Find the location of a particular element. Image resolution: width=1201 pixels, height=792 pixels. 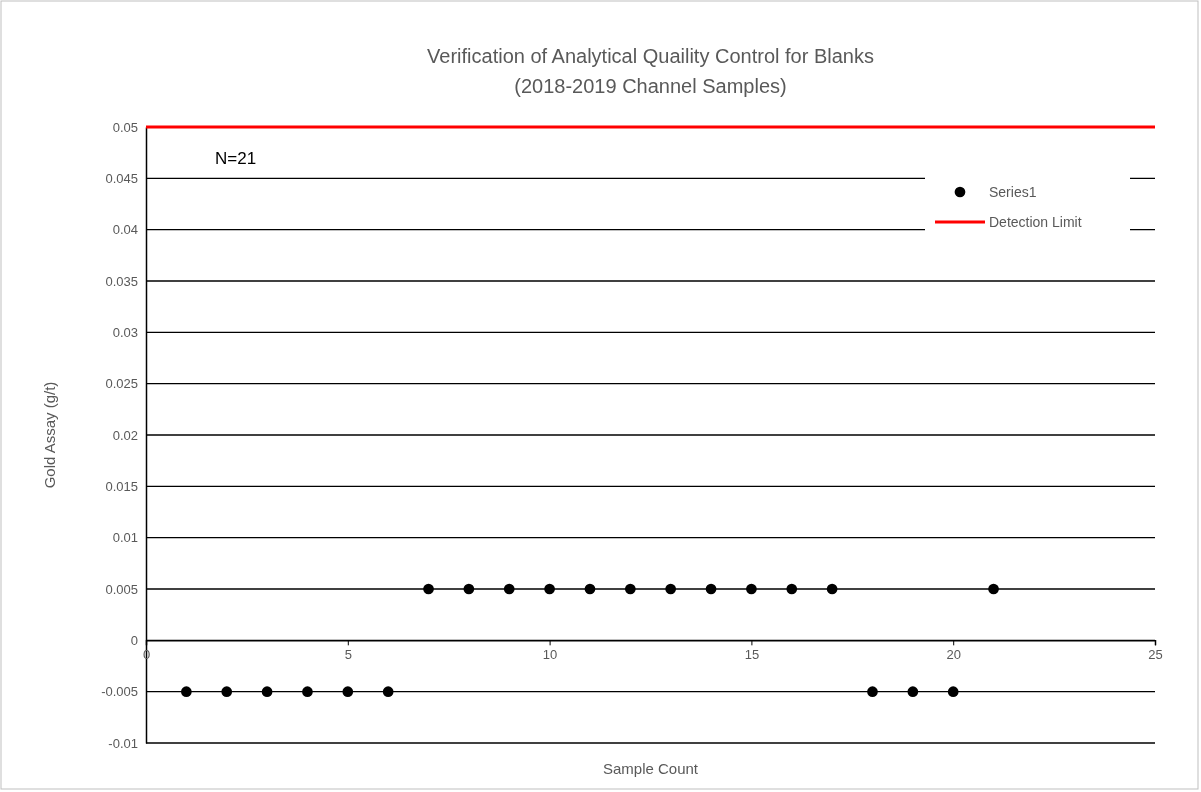

y-tick-label: 0.01 is located at coordinates (125, 538).